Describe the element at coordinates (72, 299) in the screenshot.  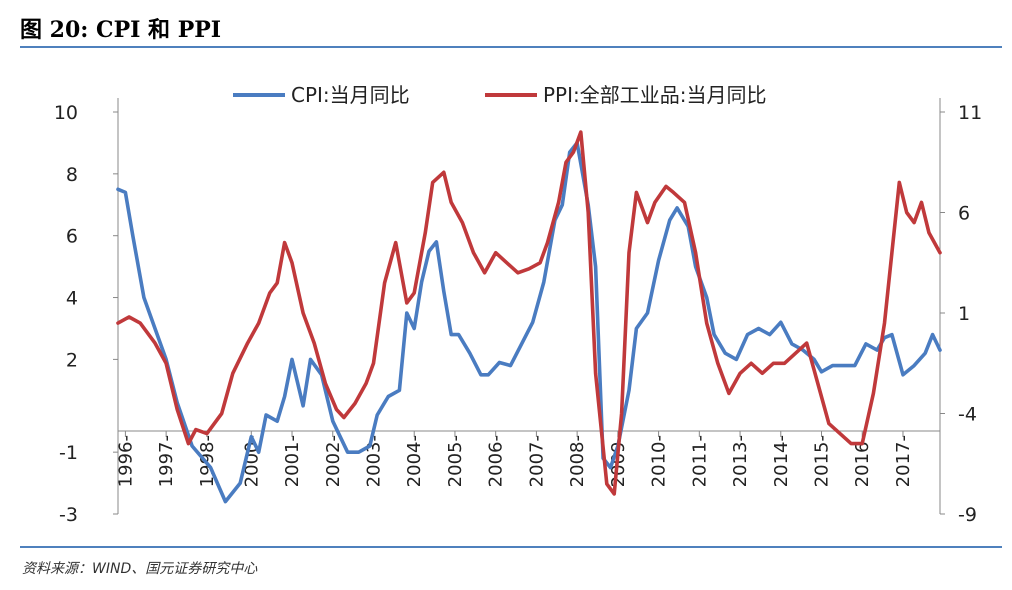
I see `left-y-tick-label: 4` at that location.